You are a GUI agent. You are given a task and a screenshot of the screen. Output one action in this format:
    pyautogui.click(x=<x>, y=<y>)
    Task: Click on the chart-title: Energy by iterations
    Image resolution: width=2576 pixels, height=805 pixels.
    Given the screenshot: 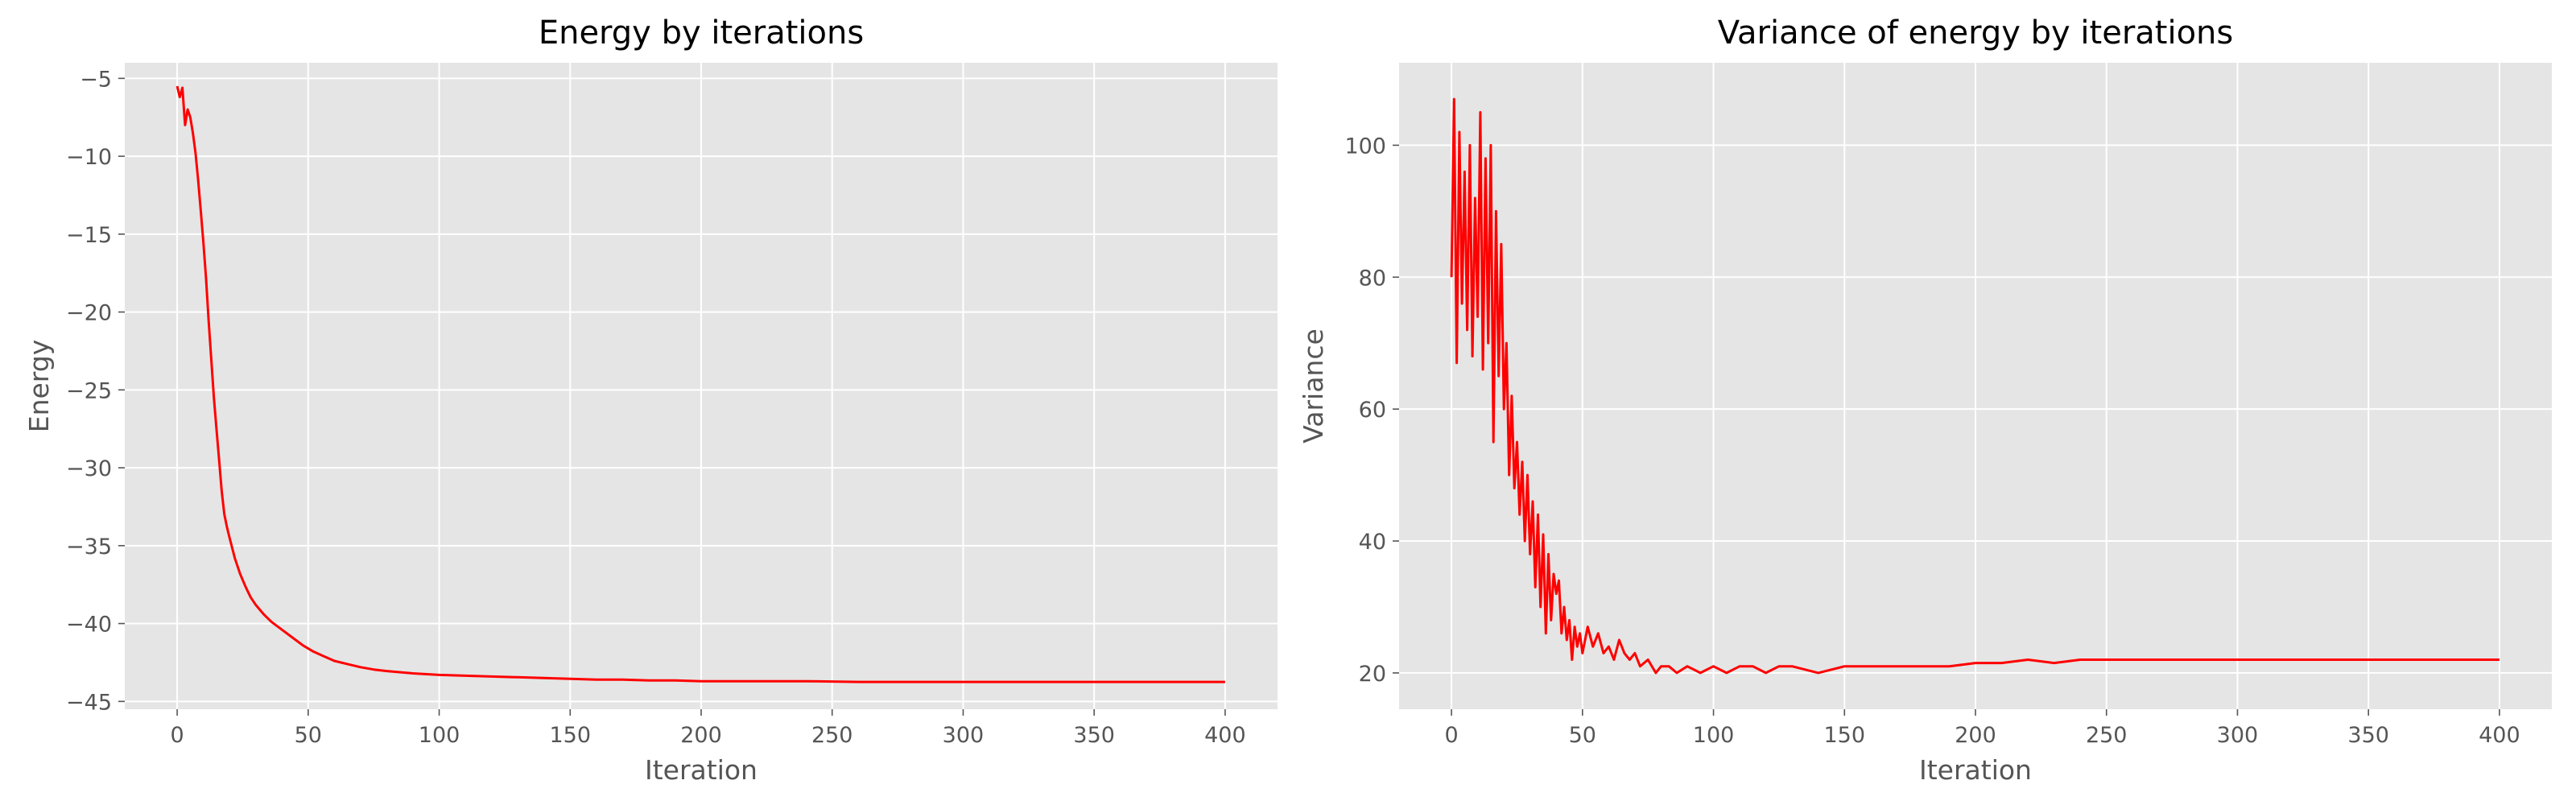 What is the action you would take?
    pyautogui.click(x=701, y=33)
    